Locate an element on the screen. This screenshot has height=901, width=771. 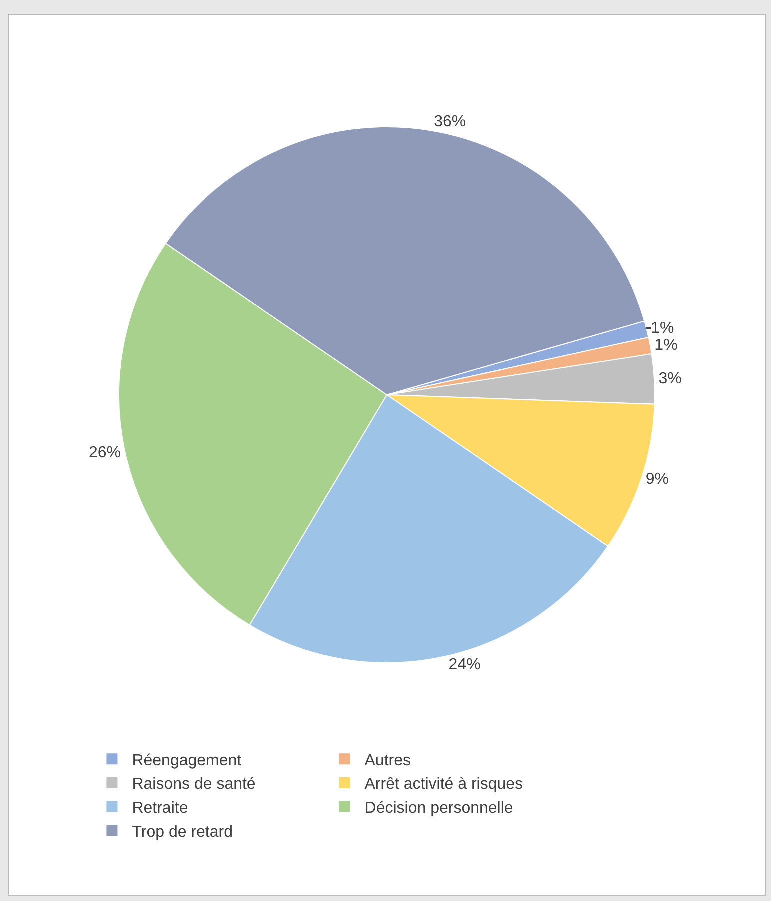
legend-label: Décision personnelle is located at coordinates (439, 808).